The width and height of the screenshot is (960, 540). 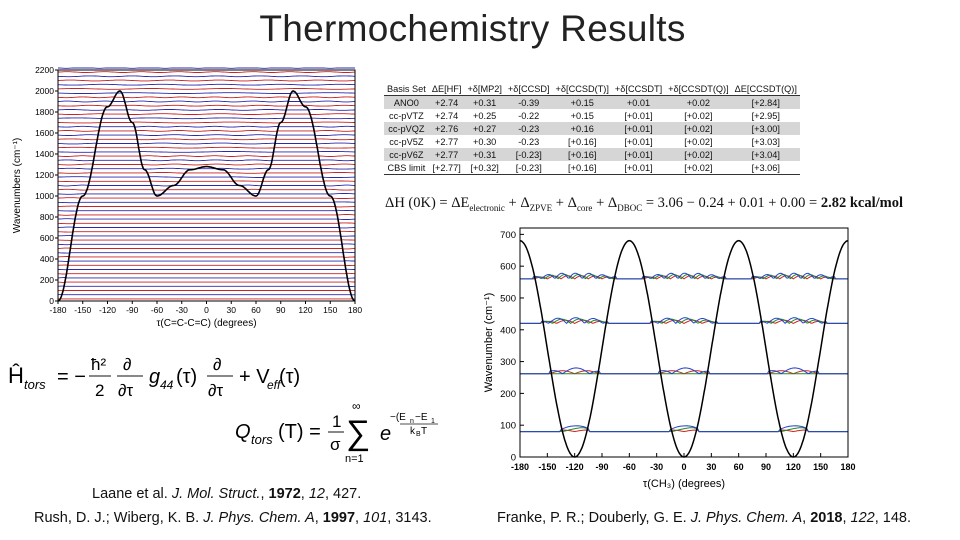 What do you see at coordinates (406, 89) in the screenshot?
I see `table-header-cell: Basis Set` at bounding box center [406, 89].